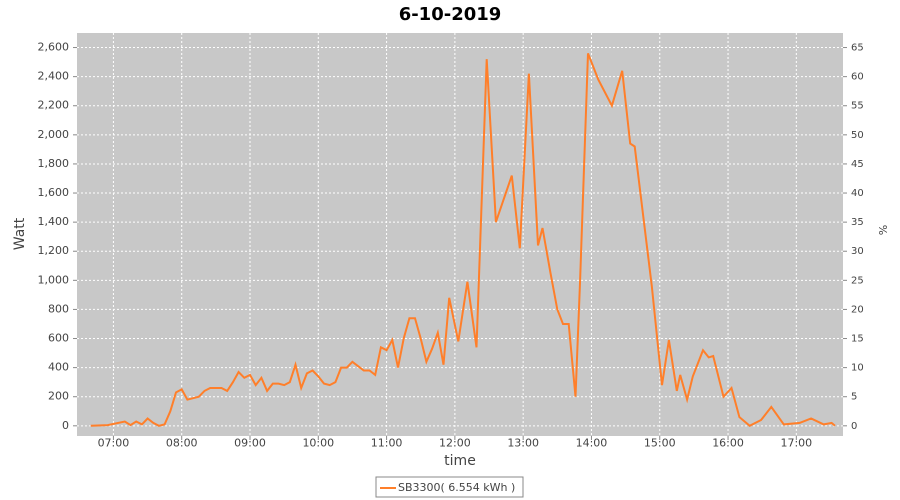 The image size is (900, 500). Describe the element at coordinates (857, 280) in the screenshot. I see `y2-tick-label: 25` at that location.